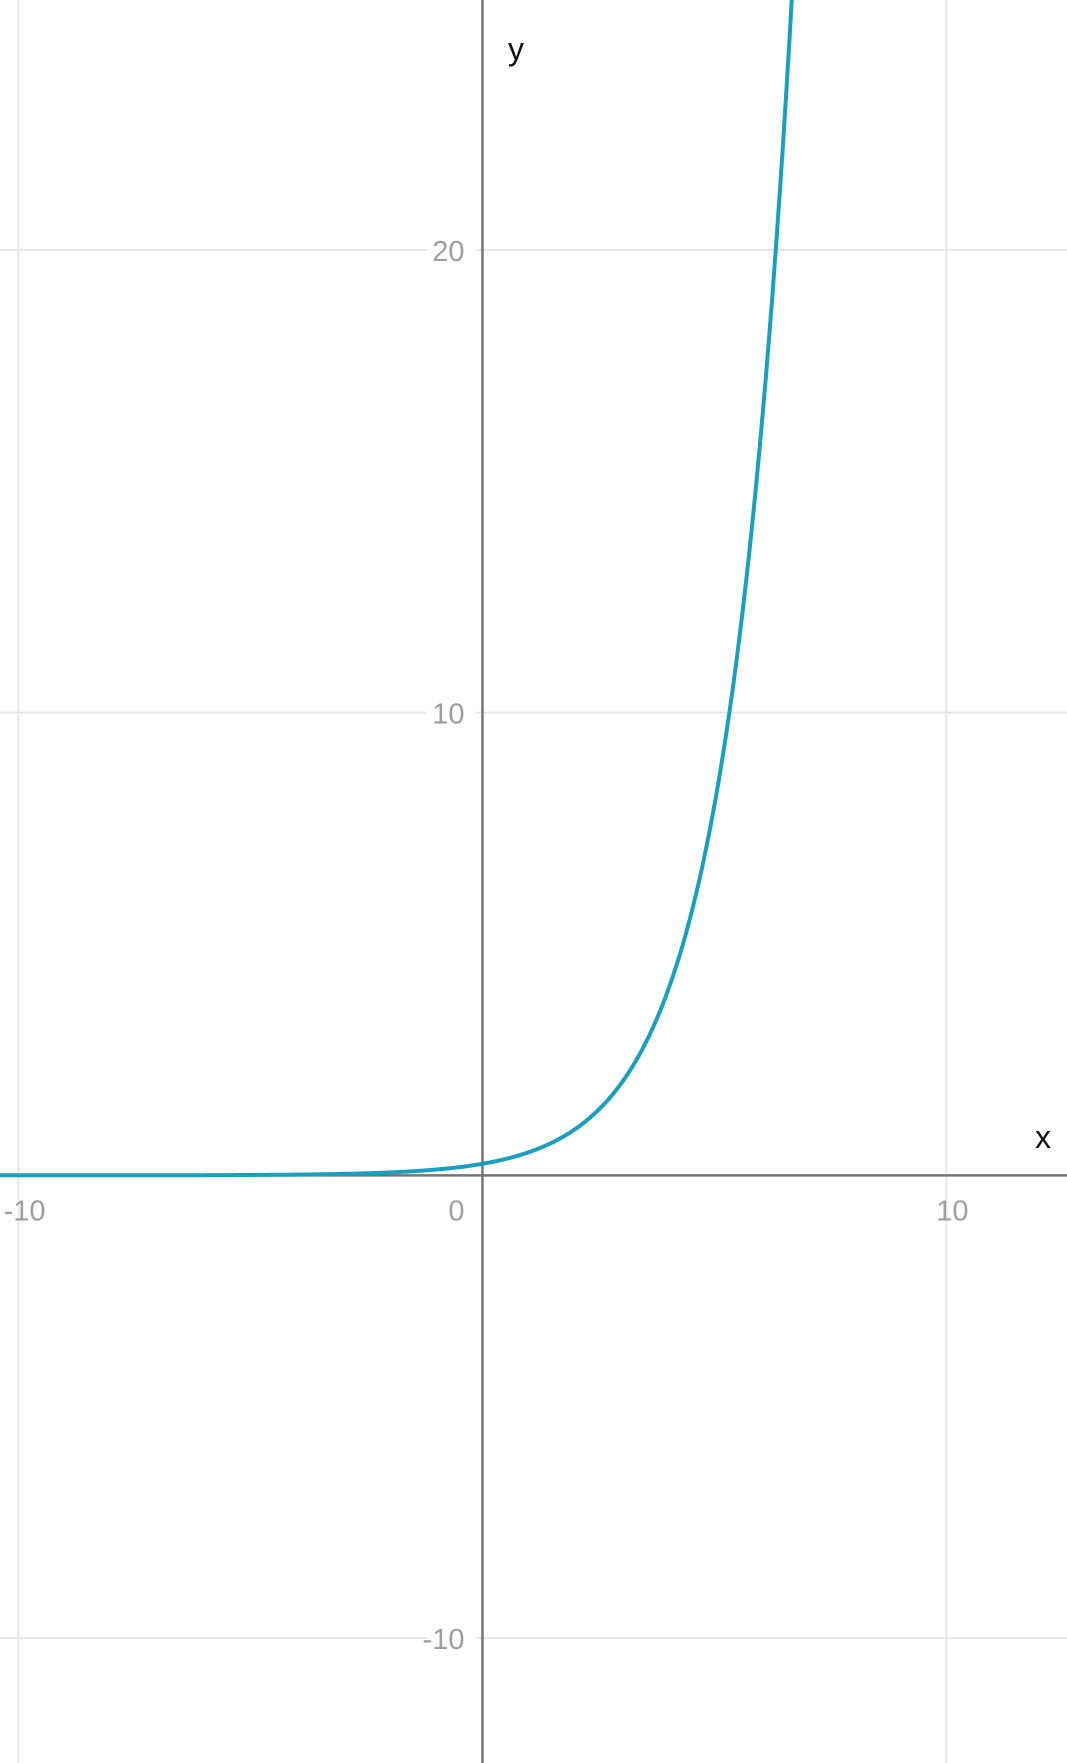 The height and width of the screenshot is (1763, 1067). Describe the element at coordinates (1043, 1137) in the screenshot. I see `x-axis-label: x` at that location.